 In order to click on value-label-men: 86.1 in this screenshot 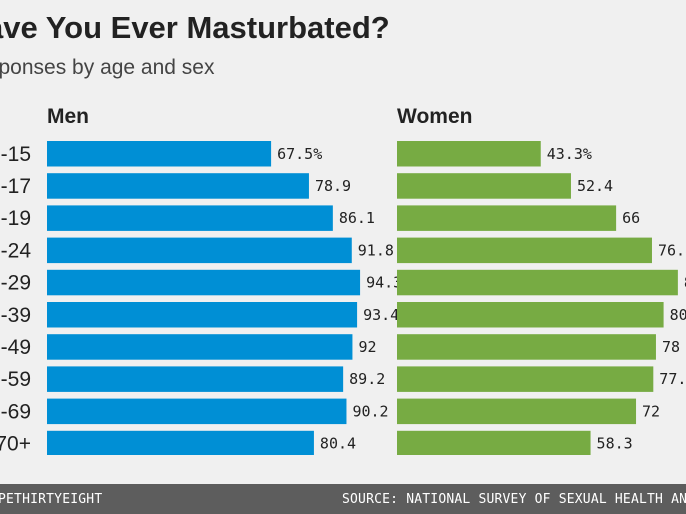, I will do `click(357, 218)`.